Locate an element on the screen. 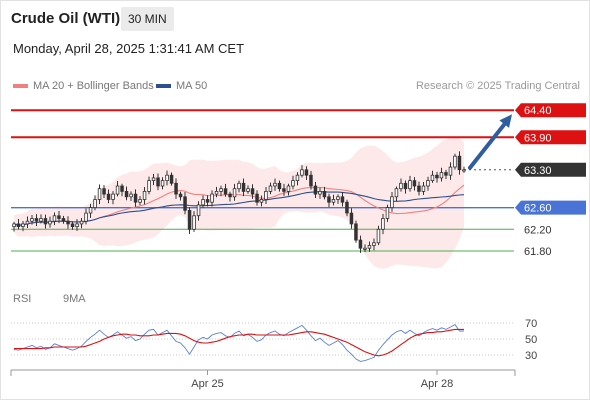  level-badge-64.40 is located at coordinates (550, 110).